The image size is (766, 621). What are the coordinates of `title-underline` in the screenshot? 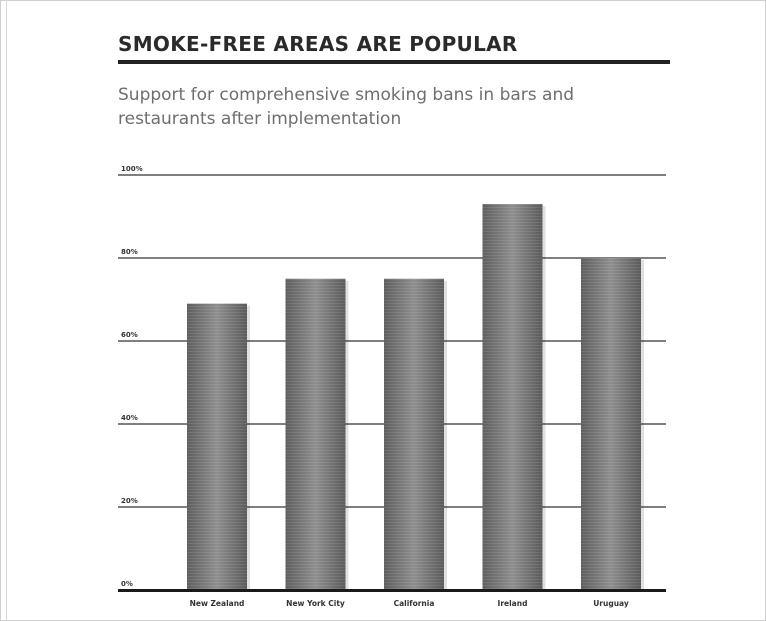 It's located at (394, 62).